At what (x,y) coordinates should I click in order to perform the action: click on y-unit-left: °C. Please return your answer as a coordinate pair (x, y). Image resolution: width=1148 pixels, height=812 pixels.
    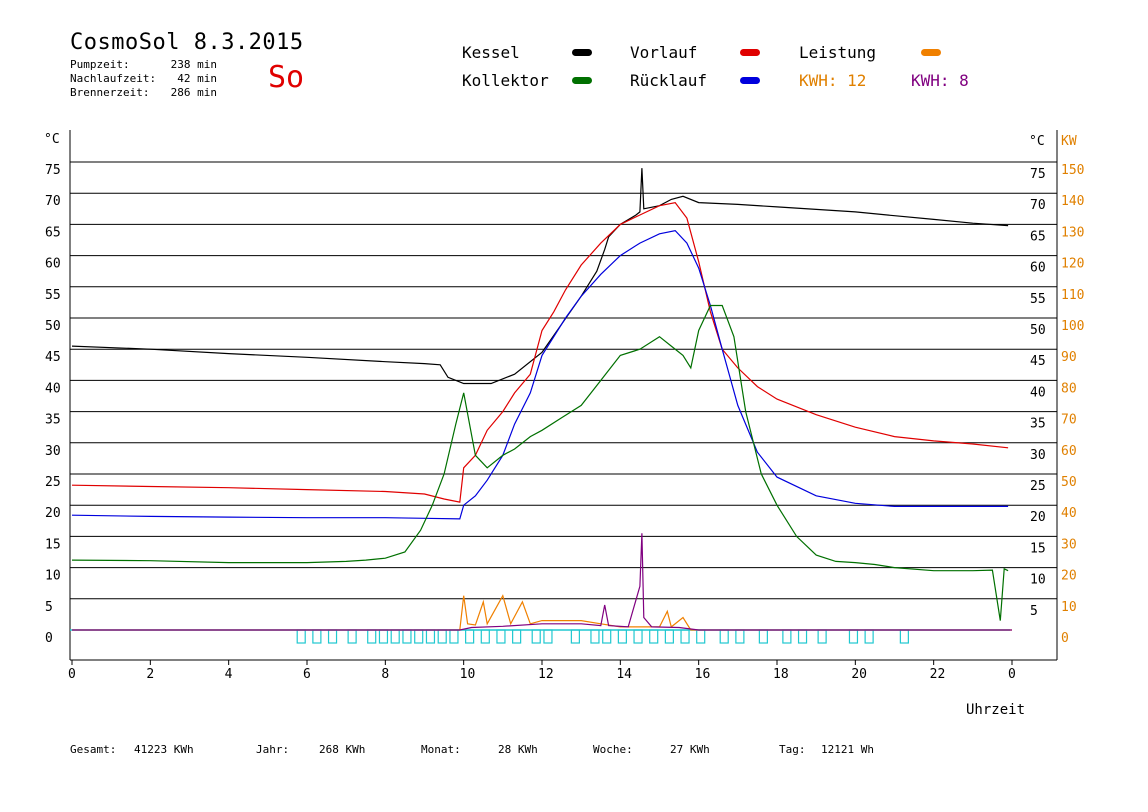
    Looking at the image, I should click on (52, 139).